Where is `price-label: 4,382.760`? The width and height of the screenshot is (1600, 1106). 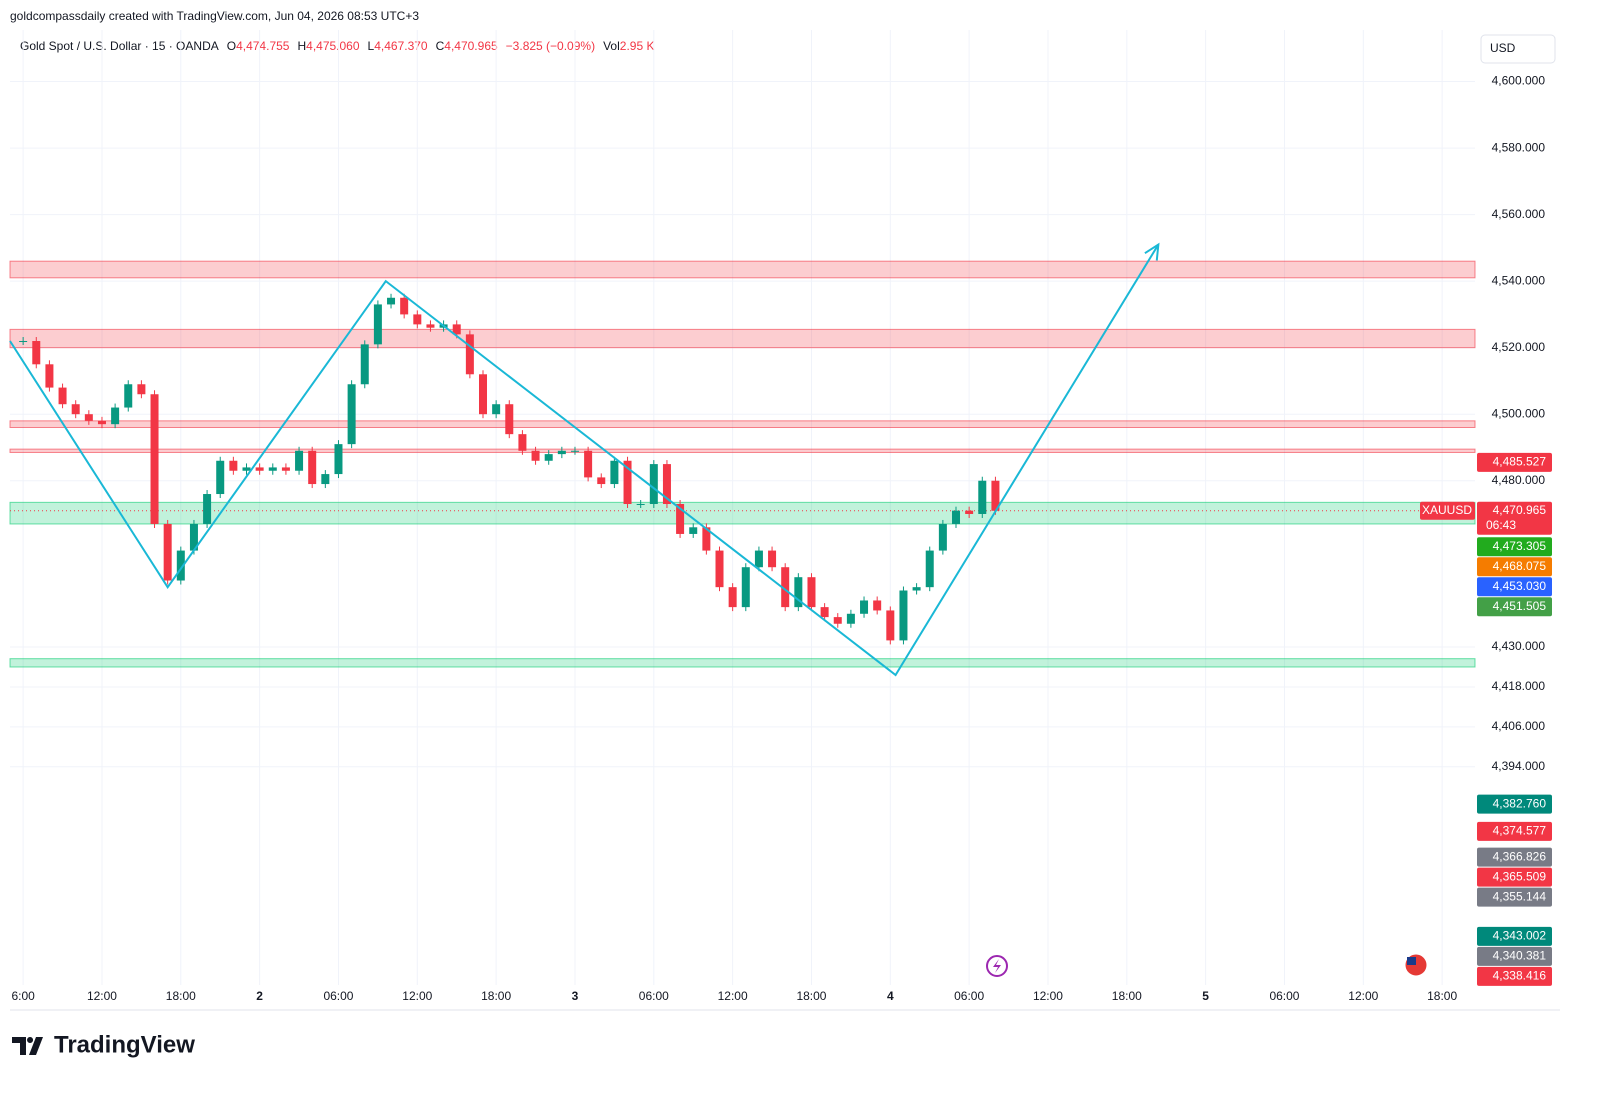 price-label: 4,382.760 is located at coordinates (1520, 803).